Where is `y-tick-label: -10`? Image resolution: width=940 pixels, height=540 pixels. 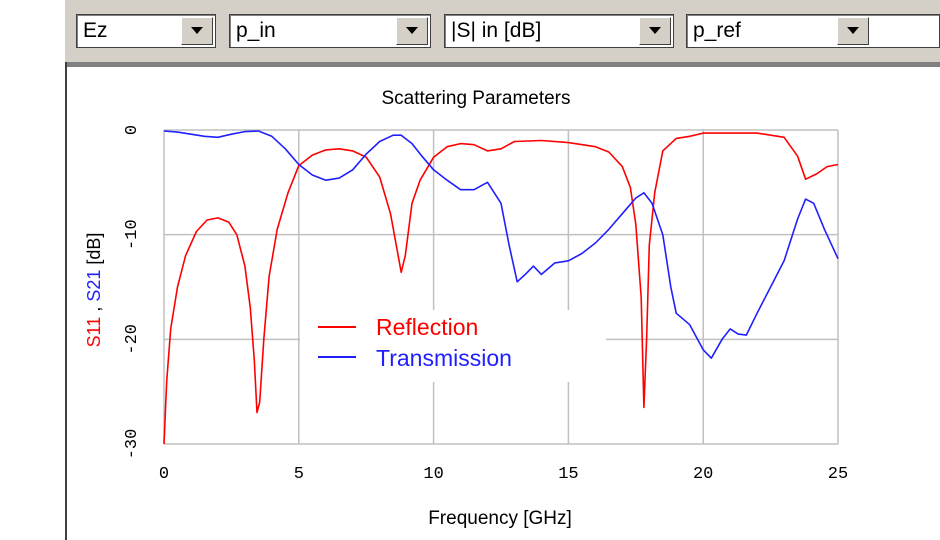
y-tick-label: -10 is located at coordinates (132, 234).